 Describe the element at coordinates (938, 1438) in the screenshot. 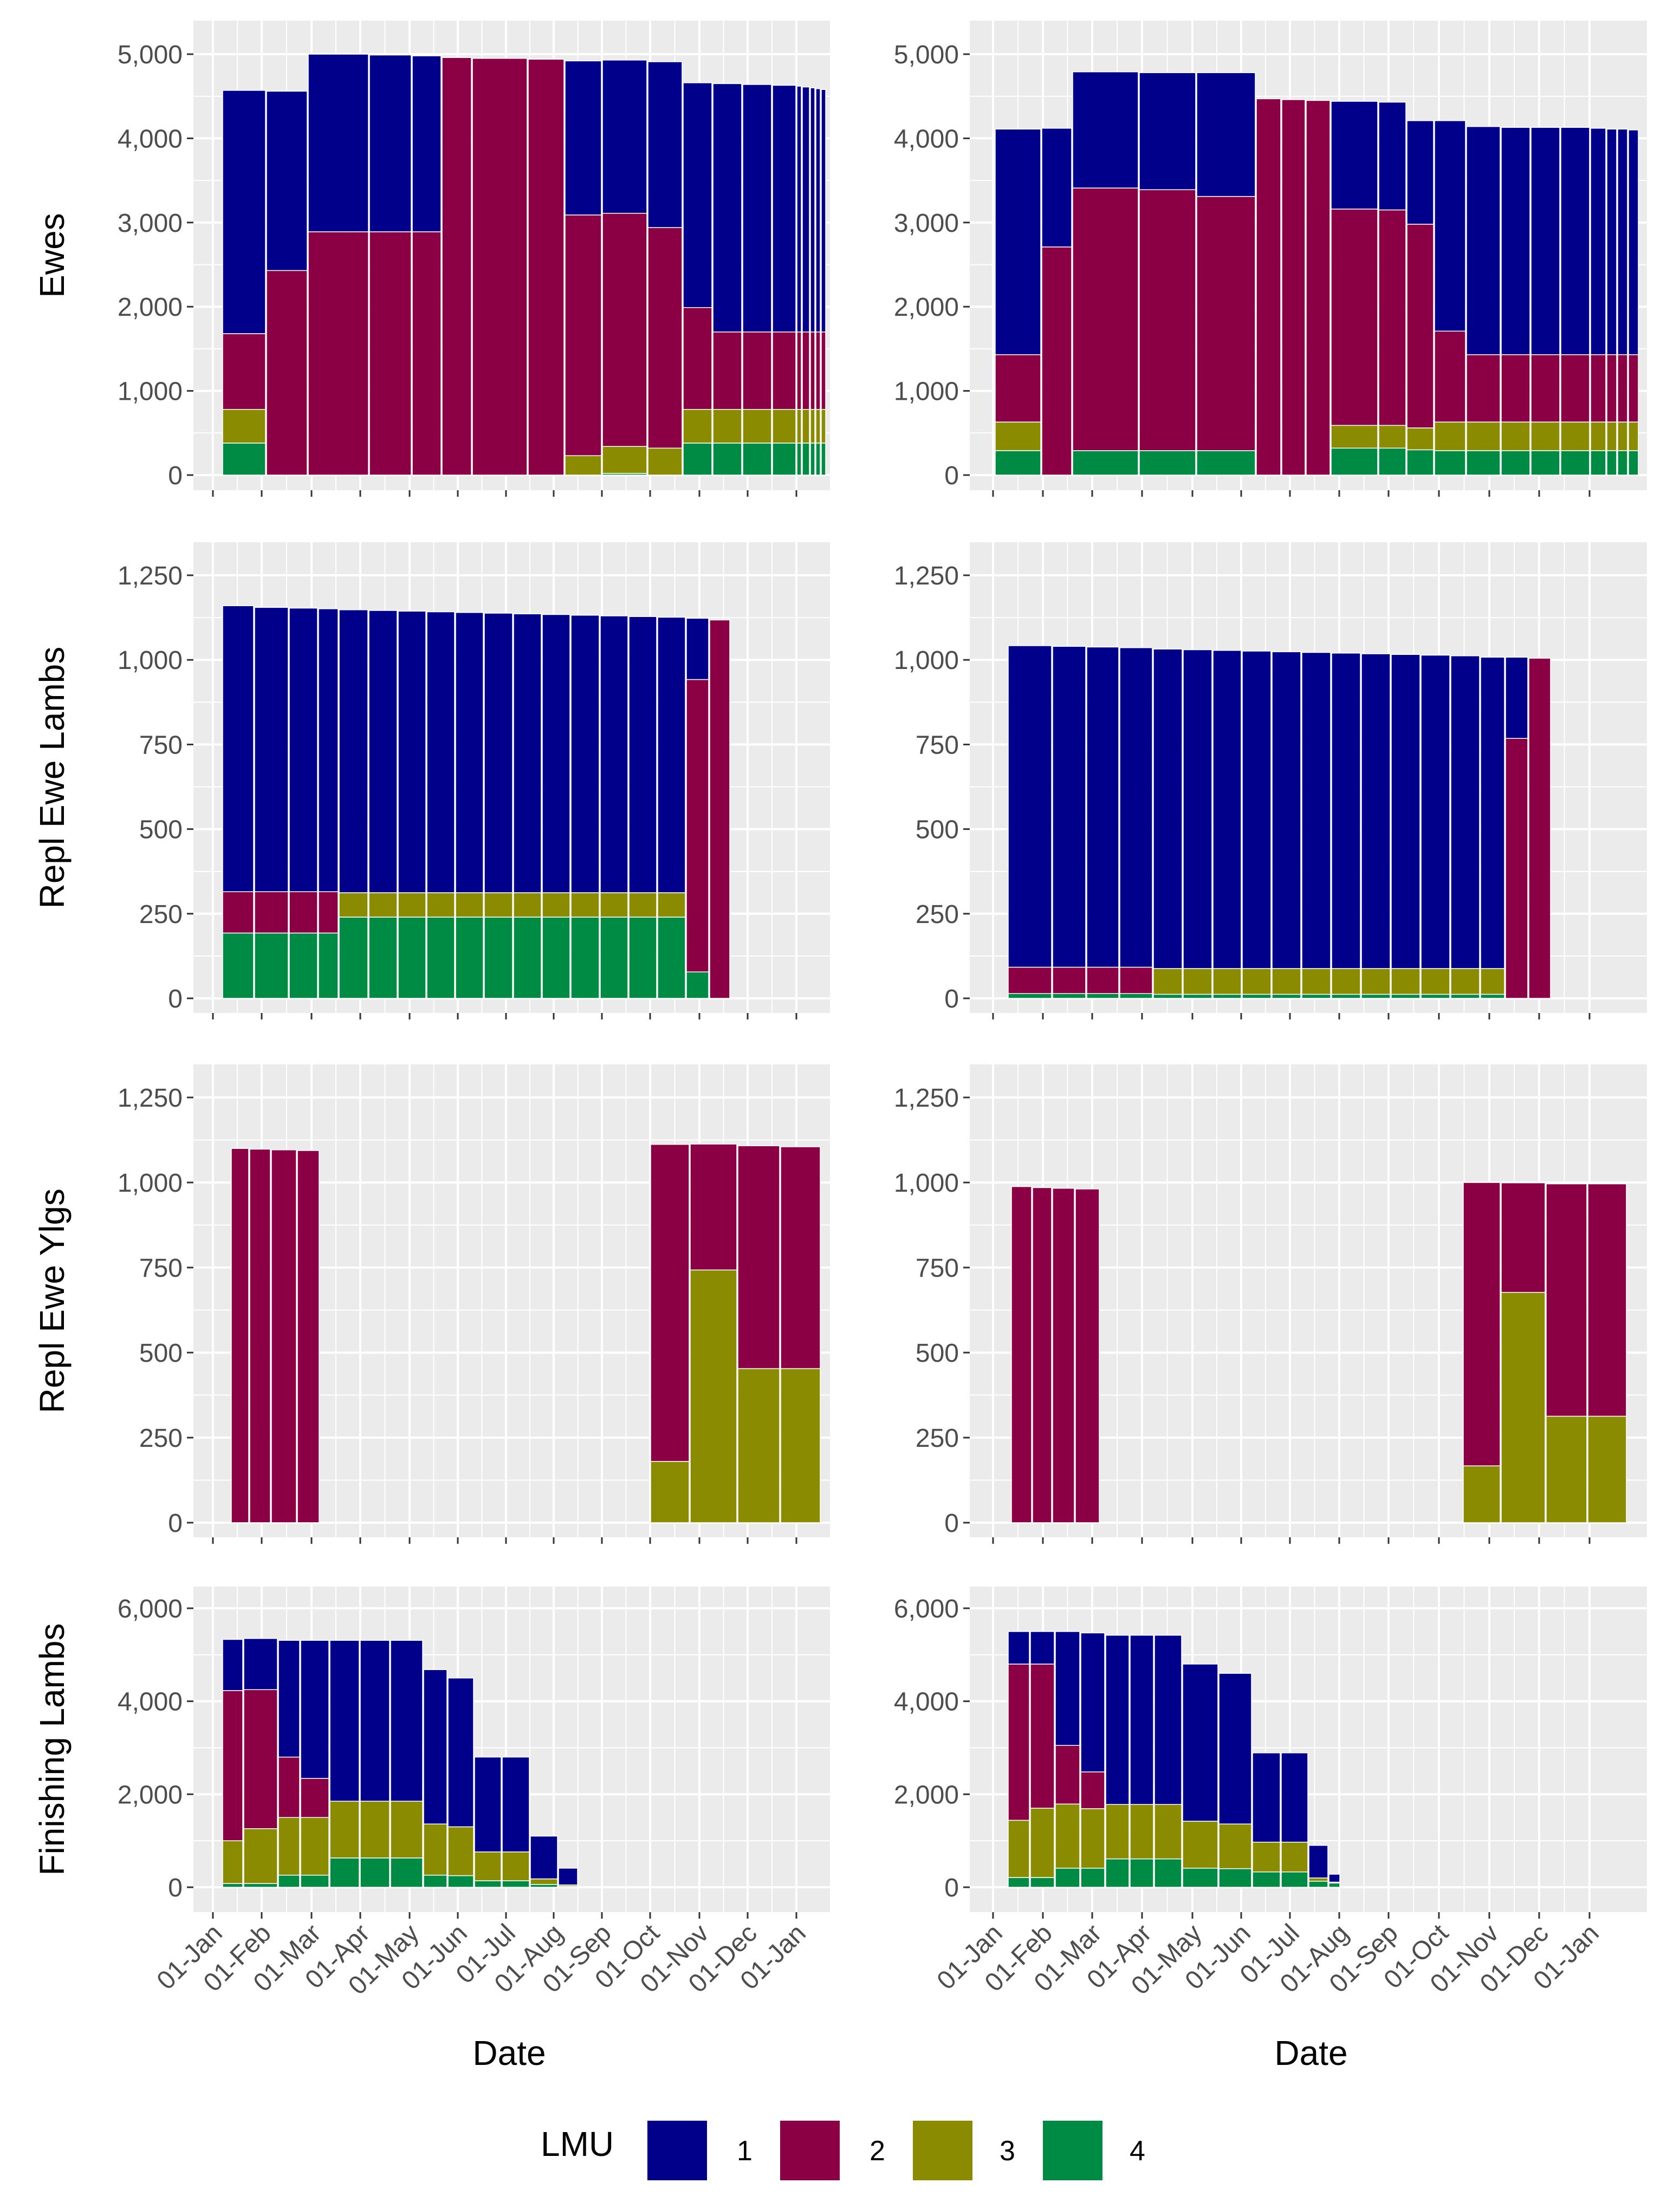

I see `y-tick-label: 250` at that location.